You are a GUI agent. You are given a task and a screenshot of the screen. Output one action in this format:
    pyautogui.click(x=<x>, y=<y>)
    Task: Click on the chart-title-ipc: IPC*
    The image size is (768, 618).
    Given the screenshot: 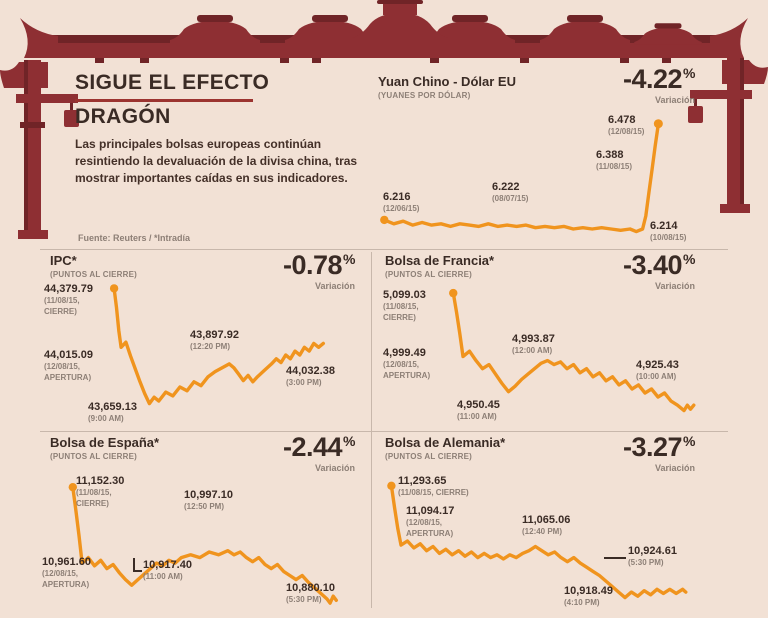 What is the action you would take?
    pyautogui.click(x=63, y=260)
    